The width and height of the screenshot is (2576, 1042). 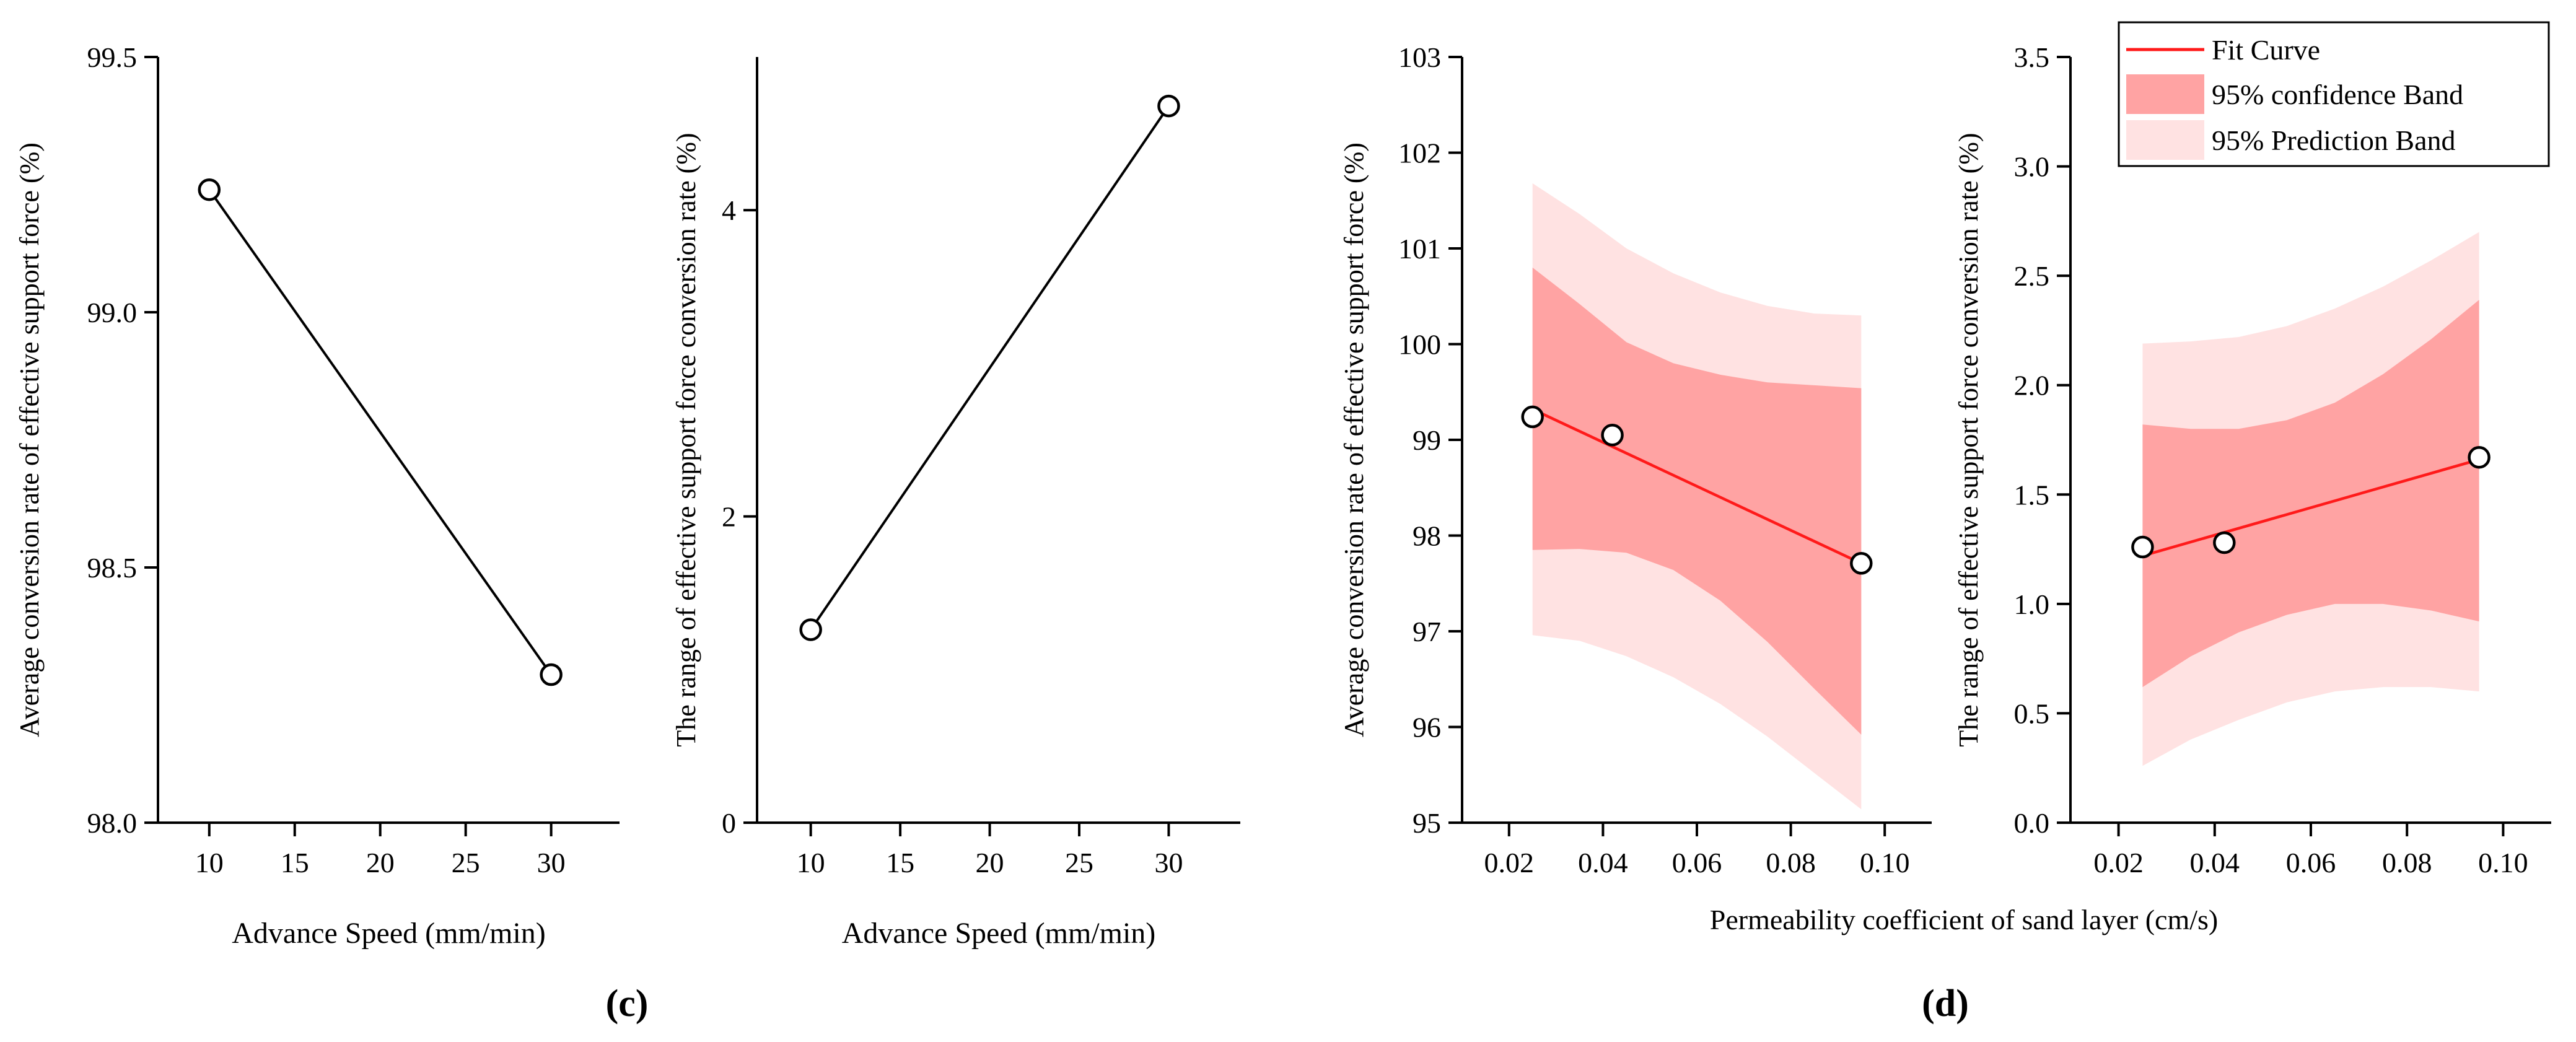 What do you see at coordinates (1419, 57) in the screenshot?
I see `y-tick-label: 103` at bounding box center [1419, 57].